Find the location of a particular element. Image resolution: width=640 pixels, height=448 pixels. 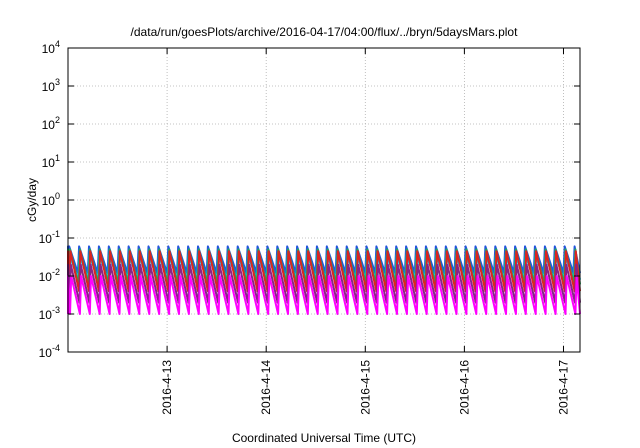

x-tick-label: 2016-4-15 is located at coordinates (365, 387).